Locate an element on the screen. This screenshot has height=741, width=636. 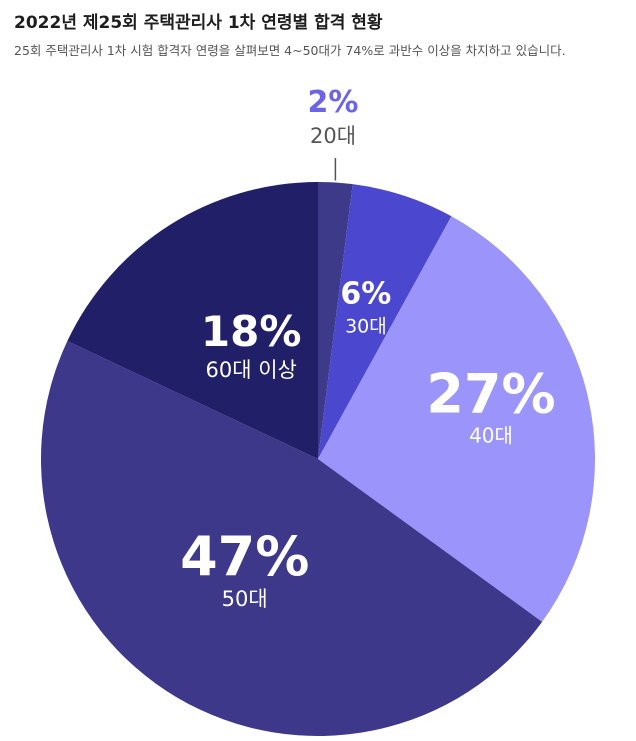
slice-category-label: 40대 is located at coordinates (491, 435).